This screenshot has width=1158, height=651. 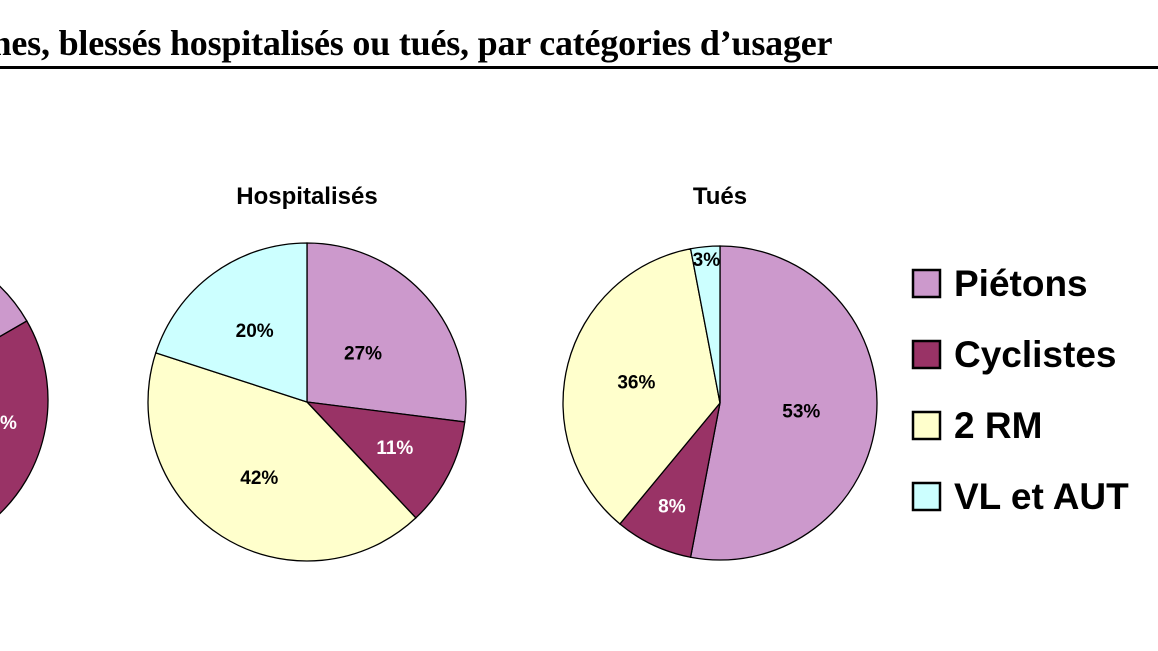 I want to click on legend-swatch-vl-et-aut, so click(x=926, y=496).